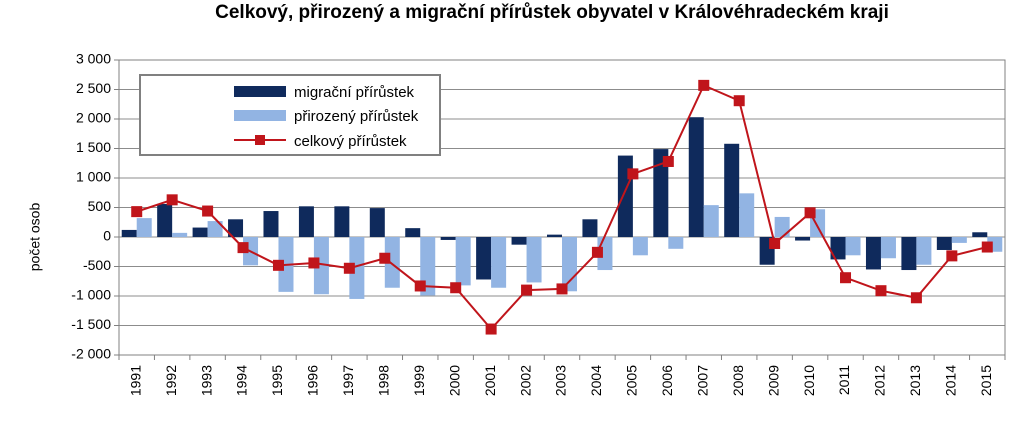 This screenshot has height=428, width=1024. What do you see at coordinates (915, 380) in the screenshot?
I see `x-tick-label: 2013` at bounding box center [915, 380].